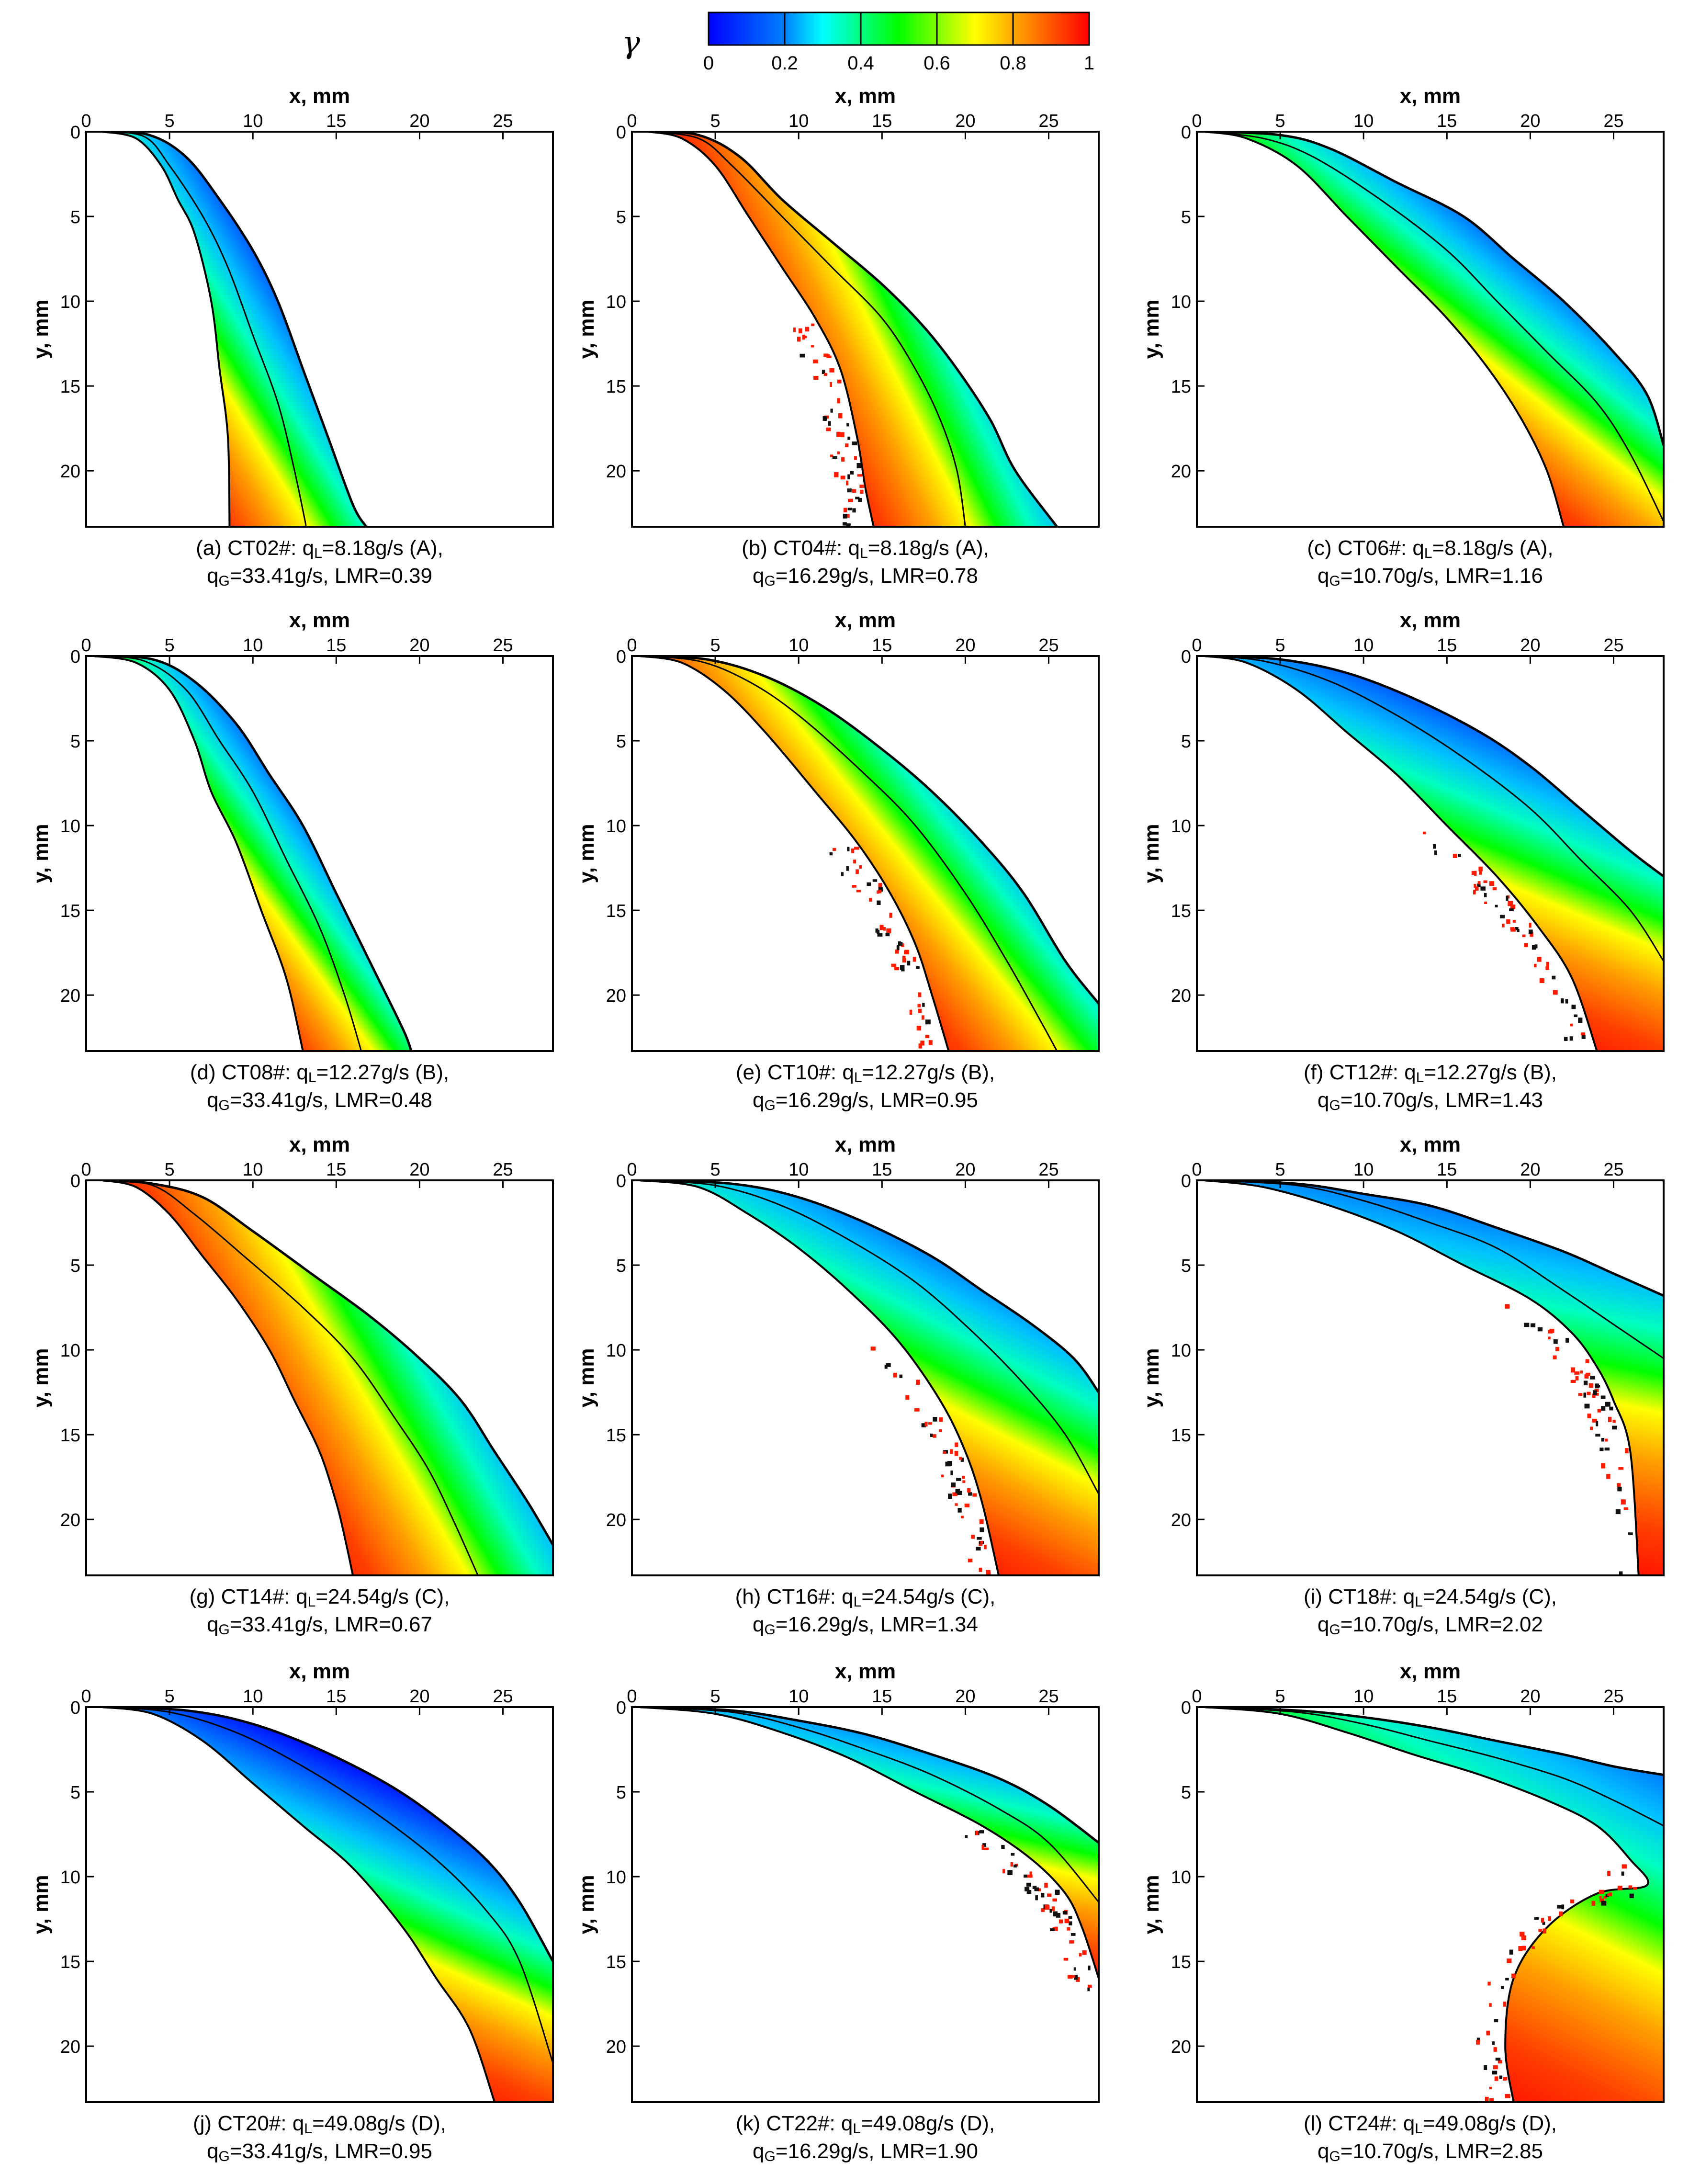  What do you see at coordinates (1181, 2047) in the screenshot?
I see `y-tick-label: 20` at bounding box center [1181, 2047].